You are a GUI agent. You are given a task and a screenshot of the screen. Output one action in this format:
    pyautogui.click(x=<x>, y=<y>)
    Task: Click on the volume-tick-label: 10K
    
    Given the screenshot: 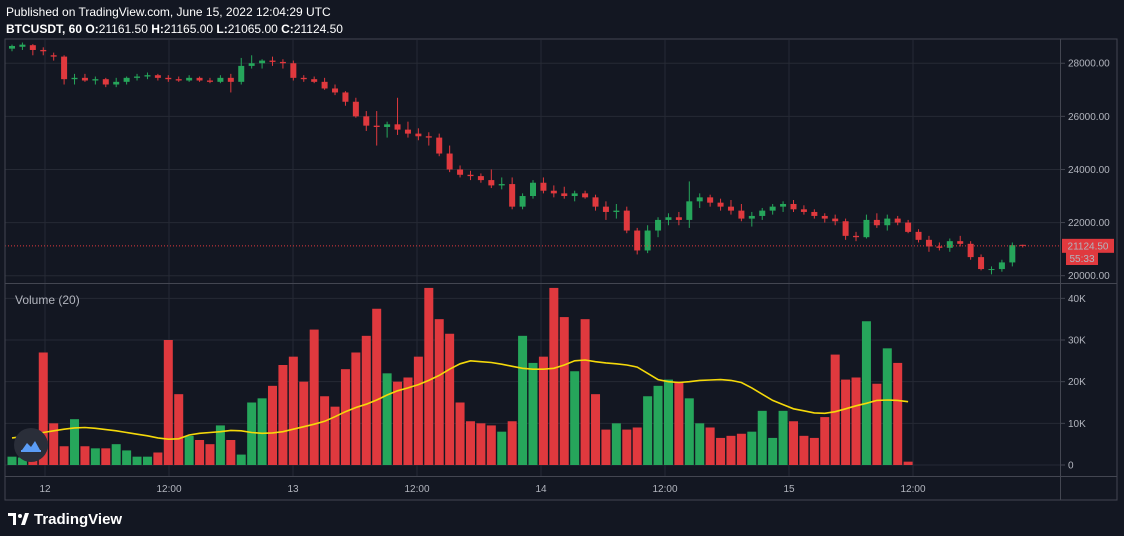 What is the action you would take?
    pyautogui.click(x=1077, y=424)
    